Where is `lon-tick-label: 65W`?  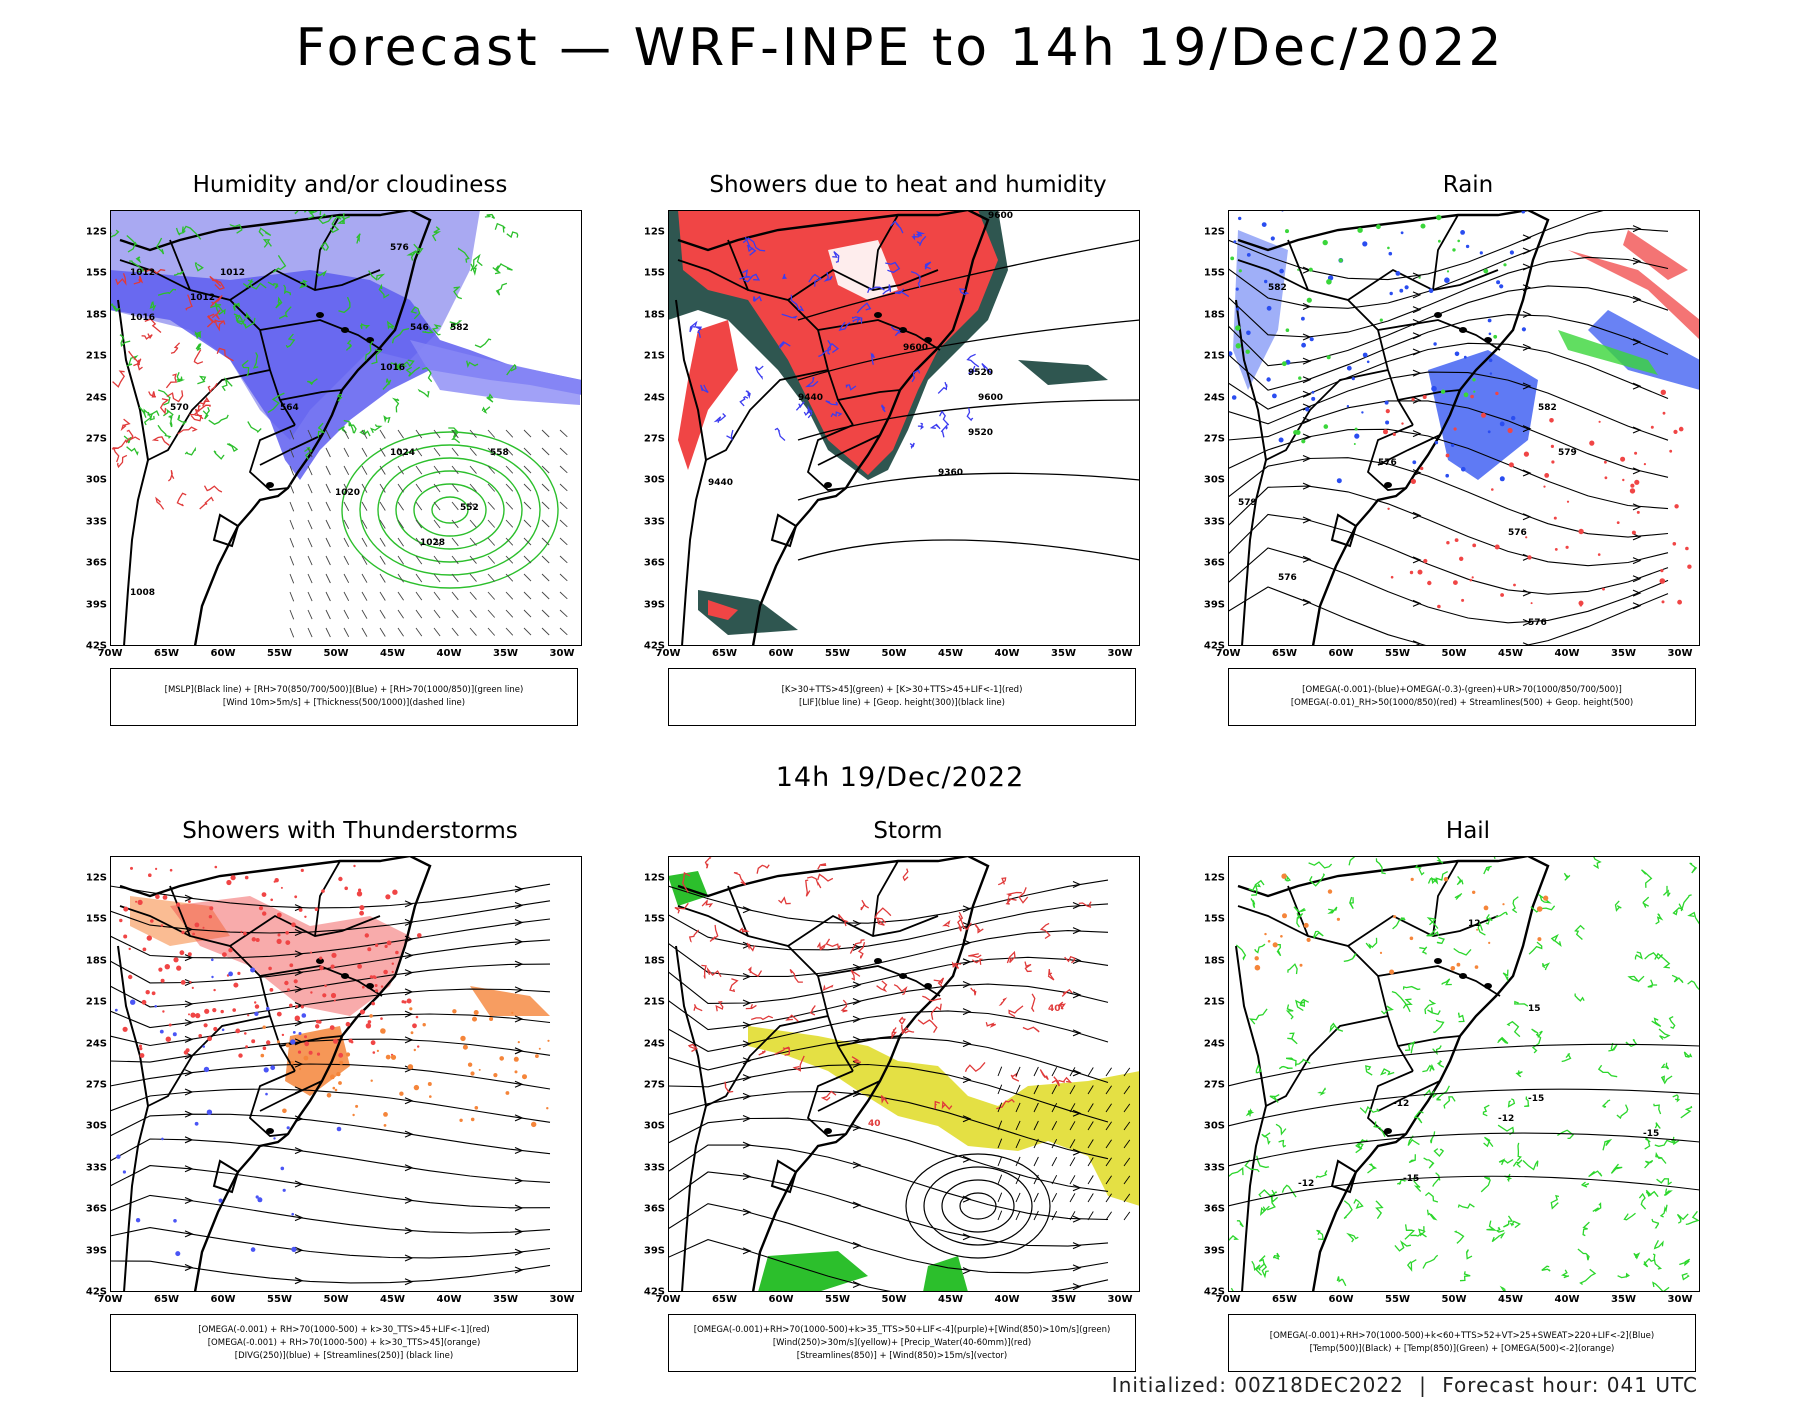 lon-tick-label: 65W is located at coordinates (1284, 653).